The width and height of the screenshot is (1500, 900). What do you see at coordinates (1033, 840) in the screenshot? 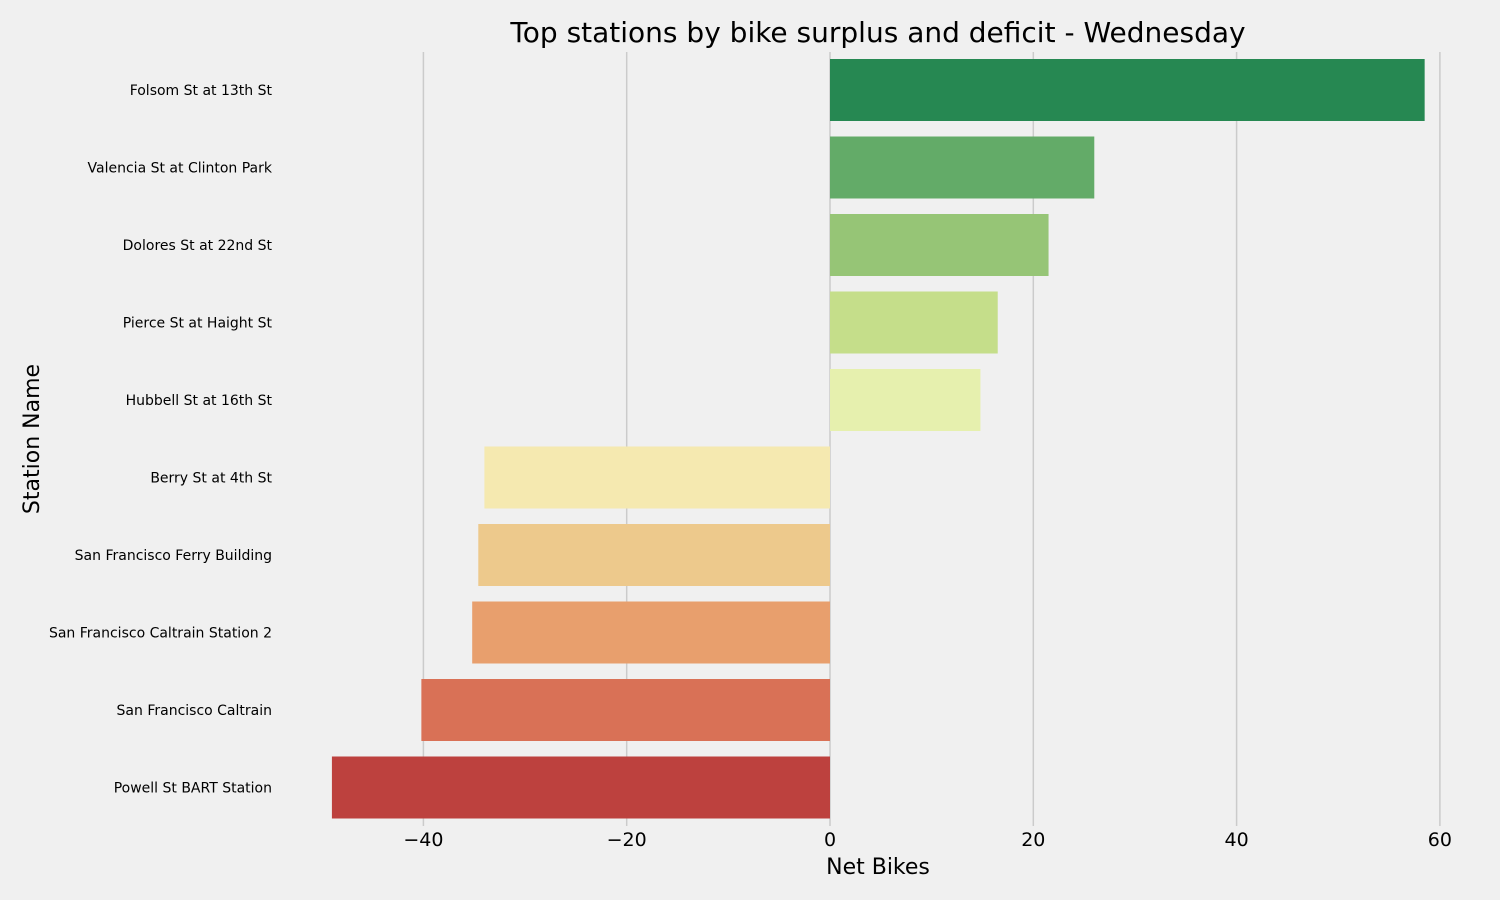
I see `x-tick-label: 20` at bounding box center [1033, 840].